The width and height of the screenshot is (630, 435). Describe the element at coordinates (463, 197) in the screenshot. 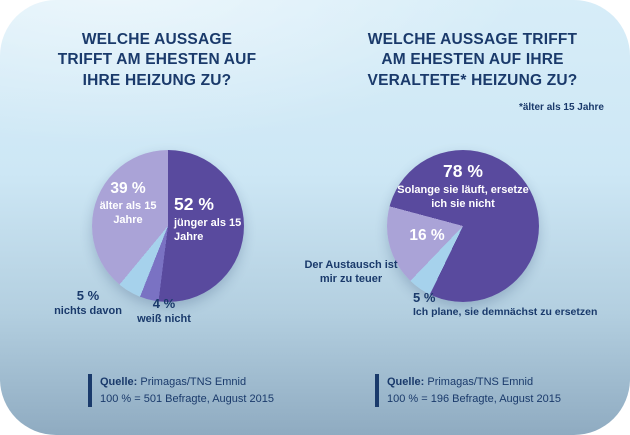

I see `slice-sublabel: Solange sie läuft, ersetze ich sie nicht` at that location.